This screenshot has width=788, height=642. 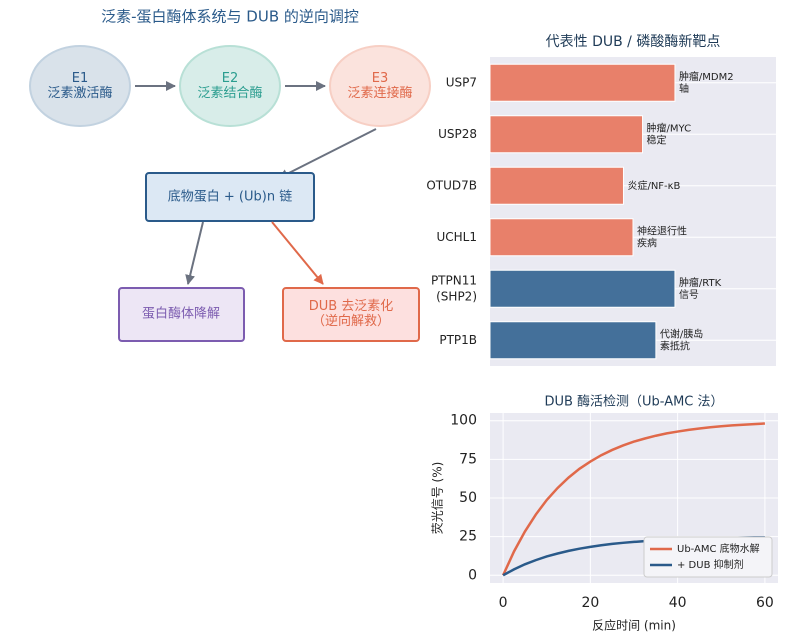 What do you see at coordinates (457, 134) in the screenshot?
I see `y-tick-label: USP28` at bounding box center [457, 134].